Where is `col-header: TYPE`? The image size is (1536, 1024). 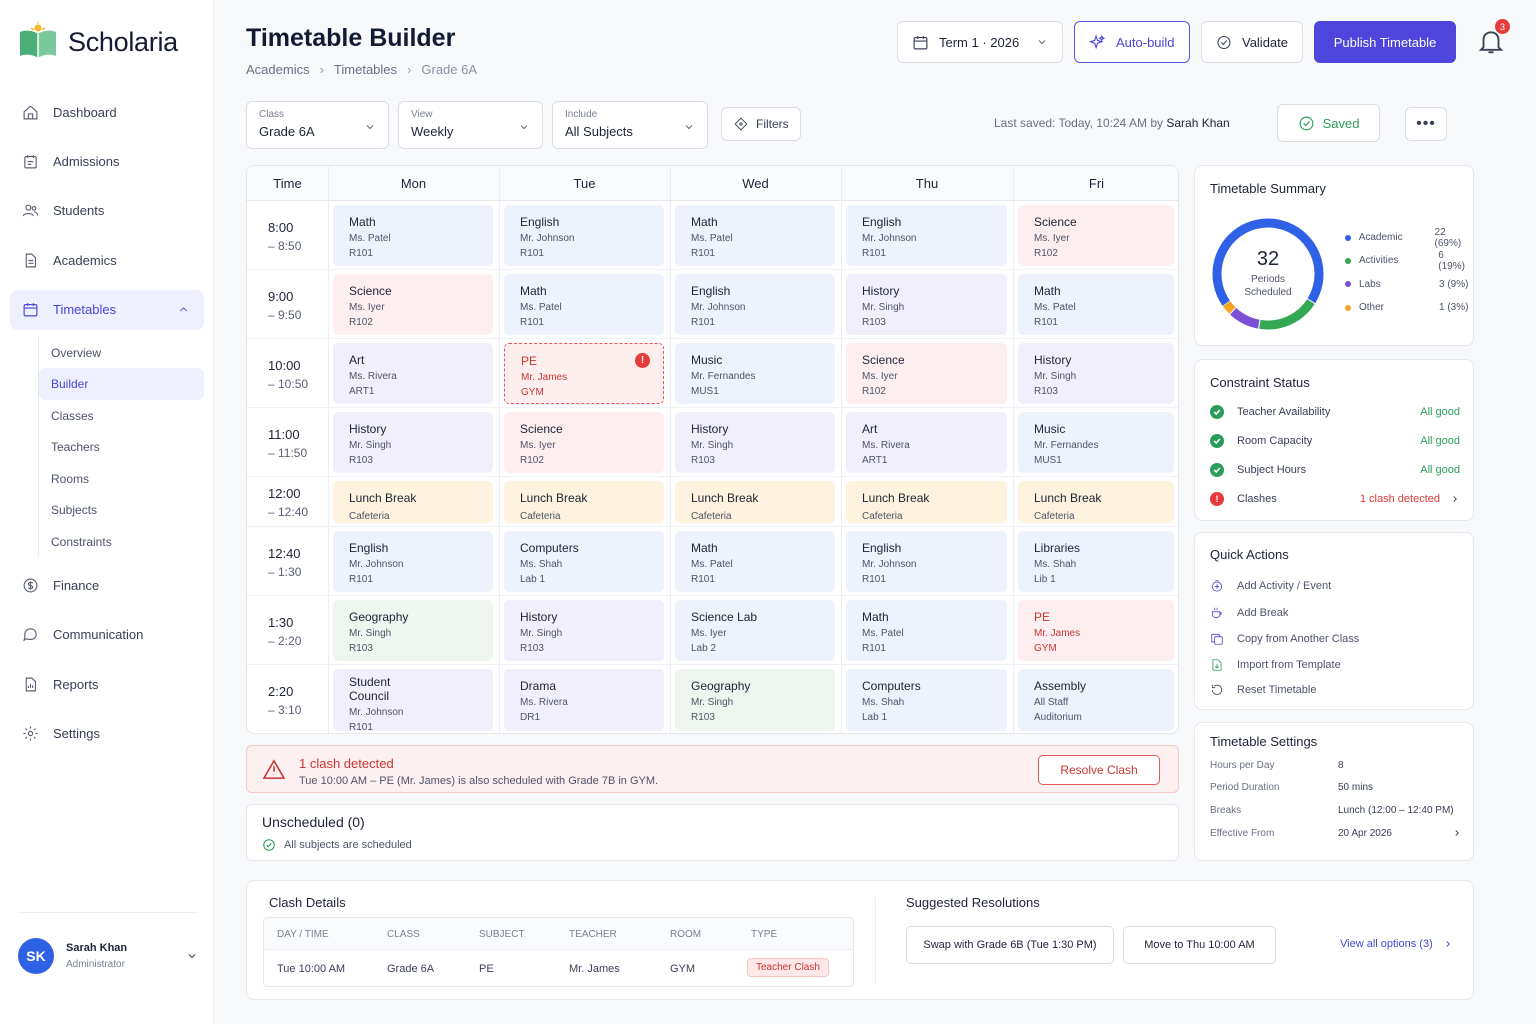
col-header: TYPE is located at coordinates (764, 934).